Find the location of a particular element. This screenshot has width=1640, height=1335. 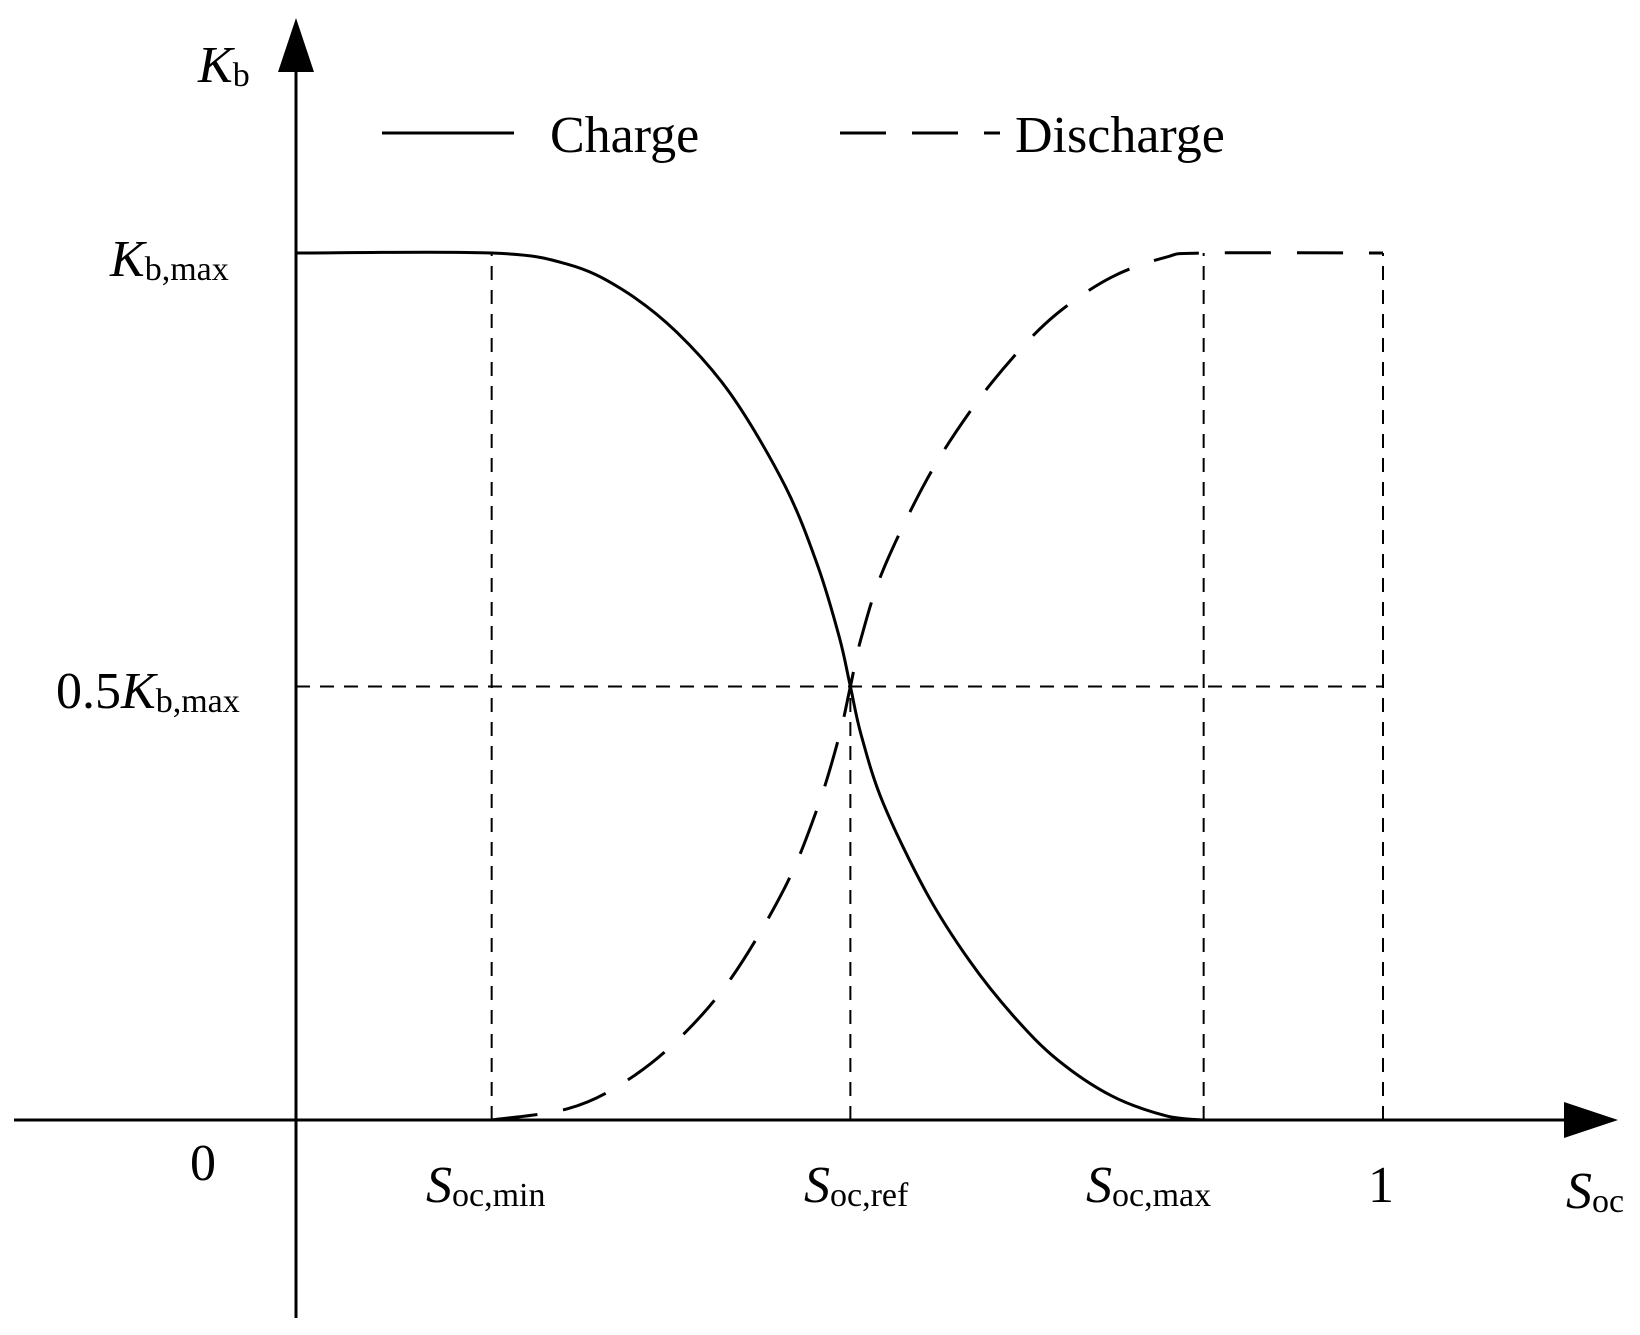

x-axis-arrow is located at coordinates (1591, 1120).